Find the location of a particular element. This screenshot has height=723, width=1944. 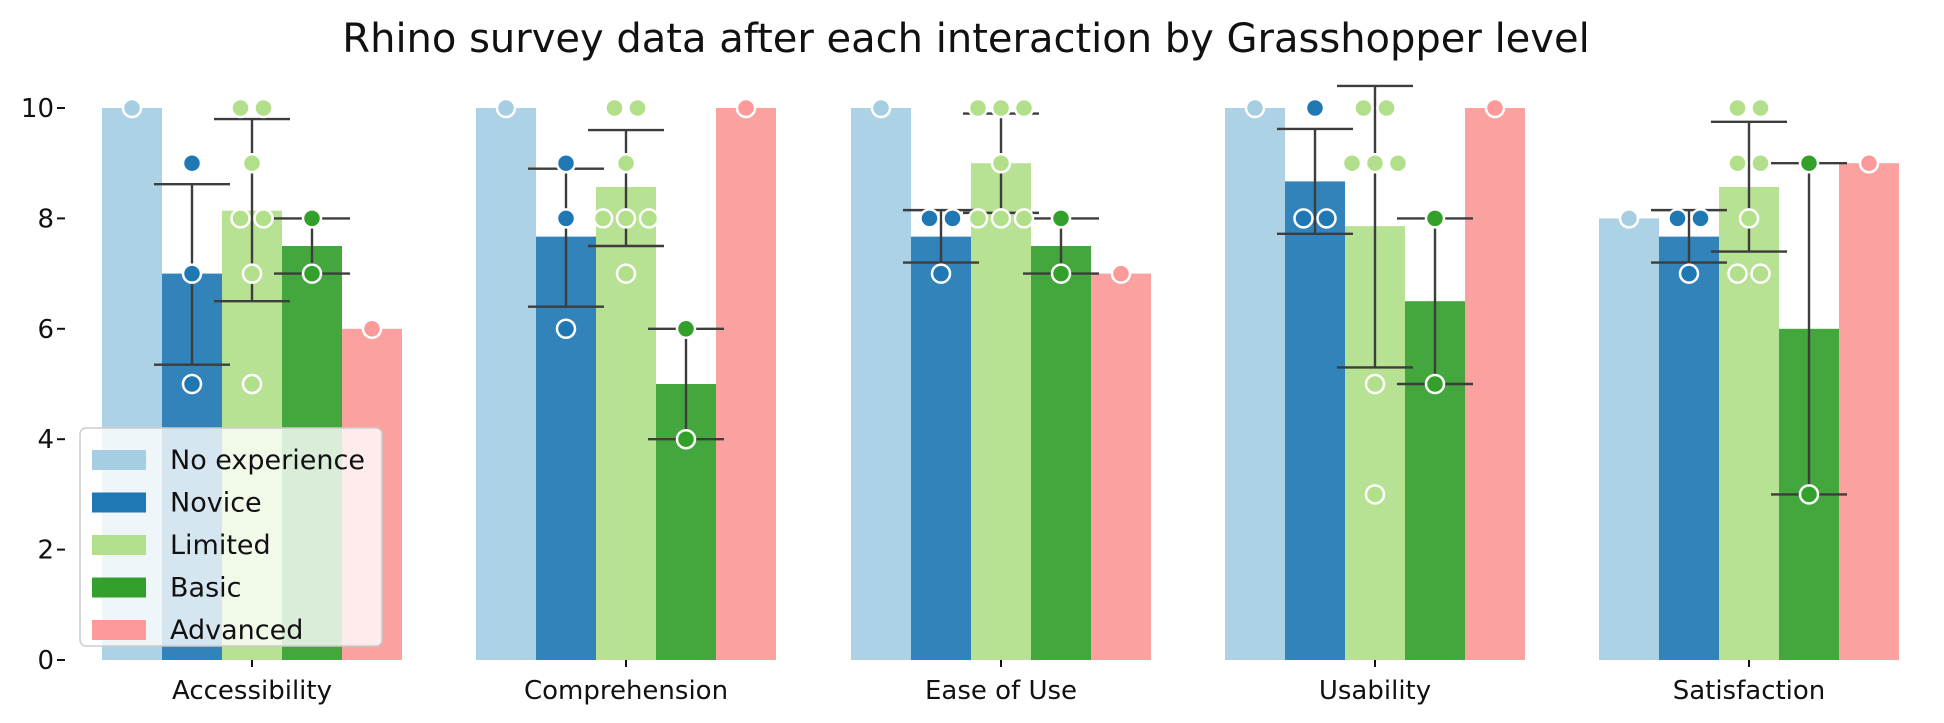

legend: No experience Novice Limited Basic Advanced is located at coordinates (231, 537).